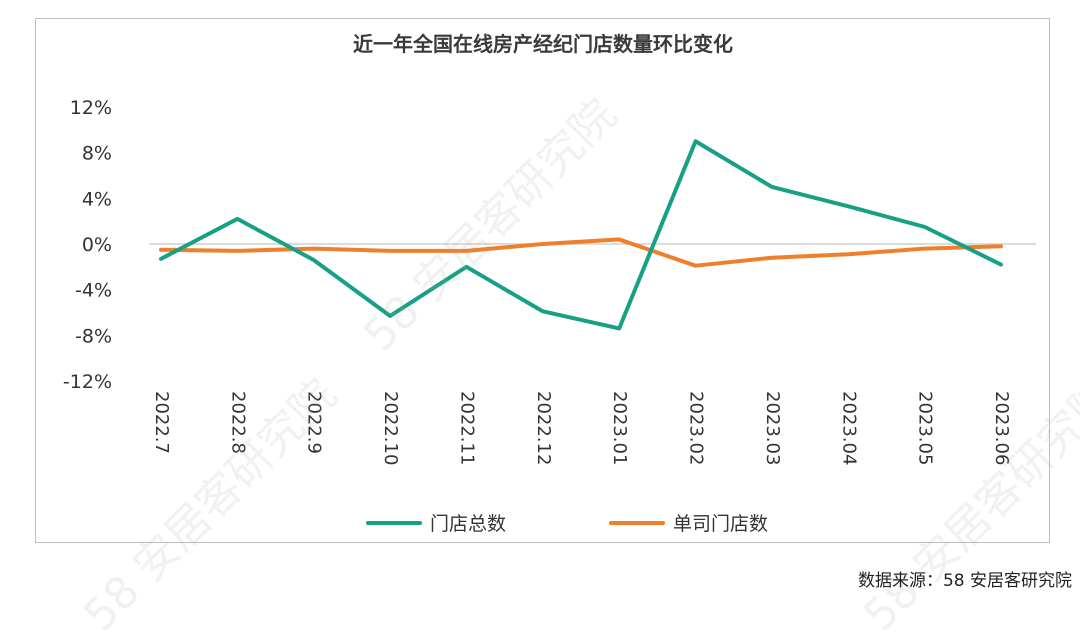  What do you see at coordinates (696, 428) in the screenshot?
I see `x-tick-label: 2023.02` at bounding box center [696, 428].